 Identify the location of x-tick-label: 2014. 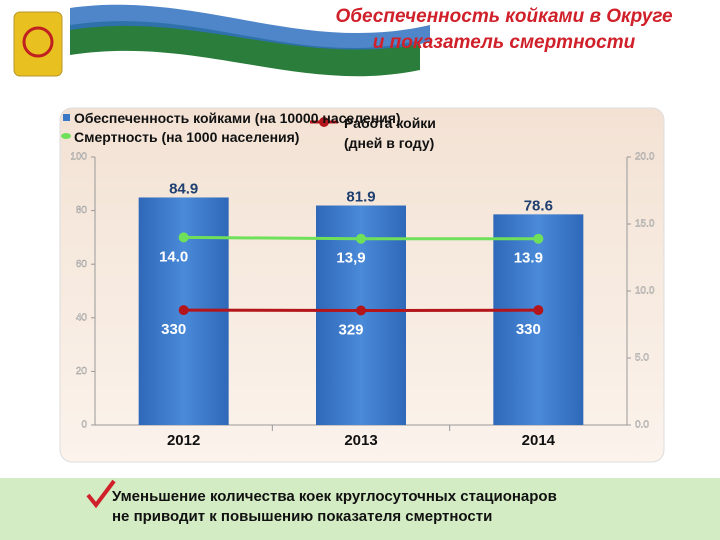
(539, 440).